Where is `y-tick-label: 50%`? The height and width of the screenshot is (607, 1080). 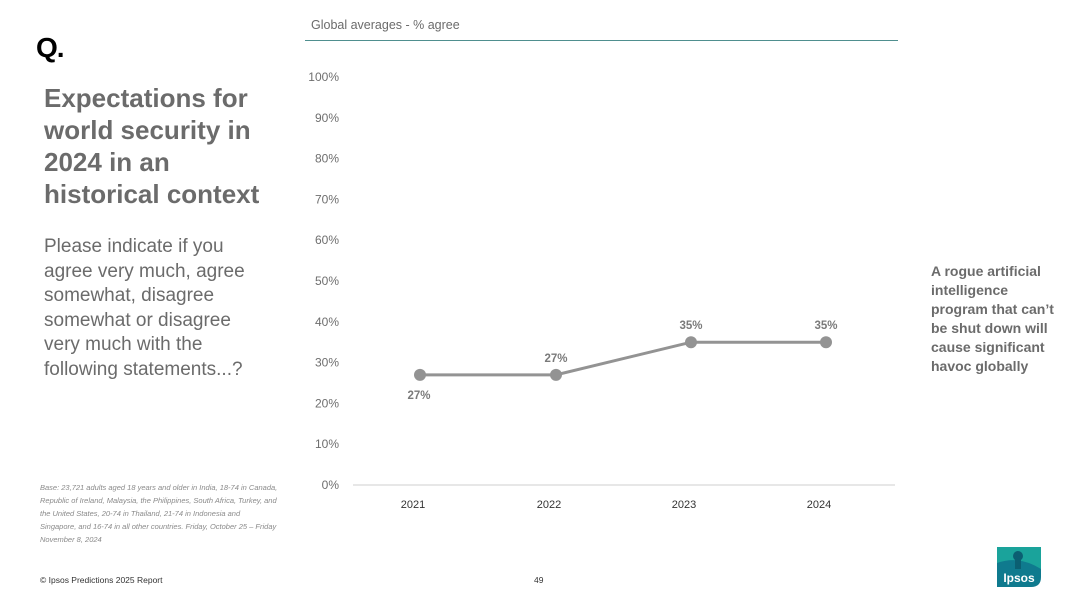 y-tick-label: 50% is located at coordinates (327, 281).